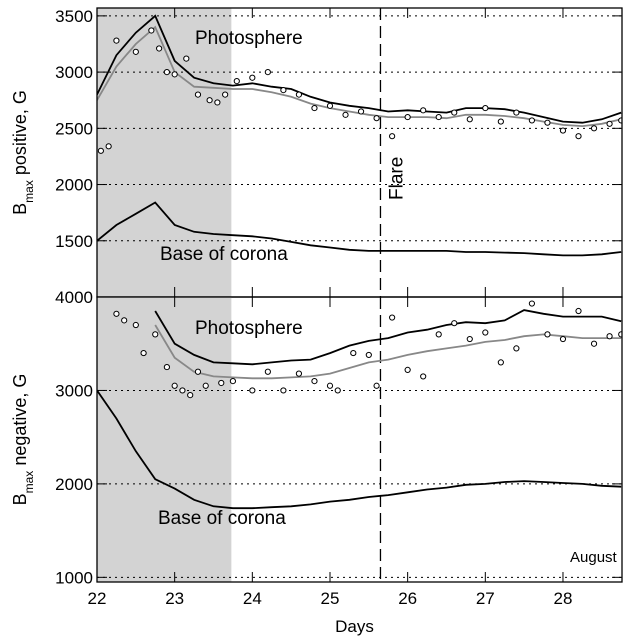  I want to click on annotation: August, so click(594, 557).